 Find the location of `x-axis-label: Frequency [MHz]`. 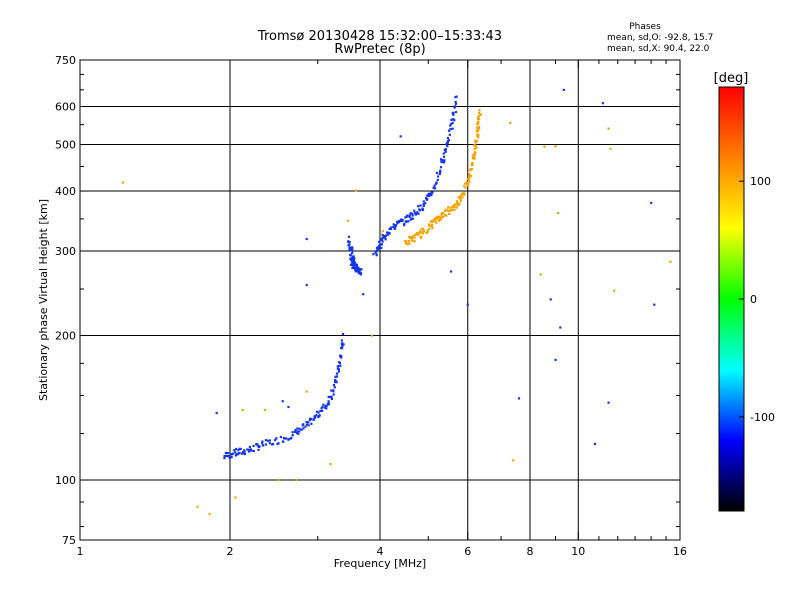

x-axis-label: Frequency [MHz] is located at coordinates (380, 563).